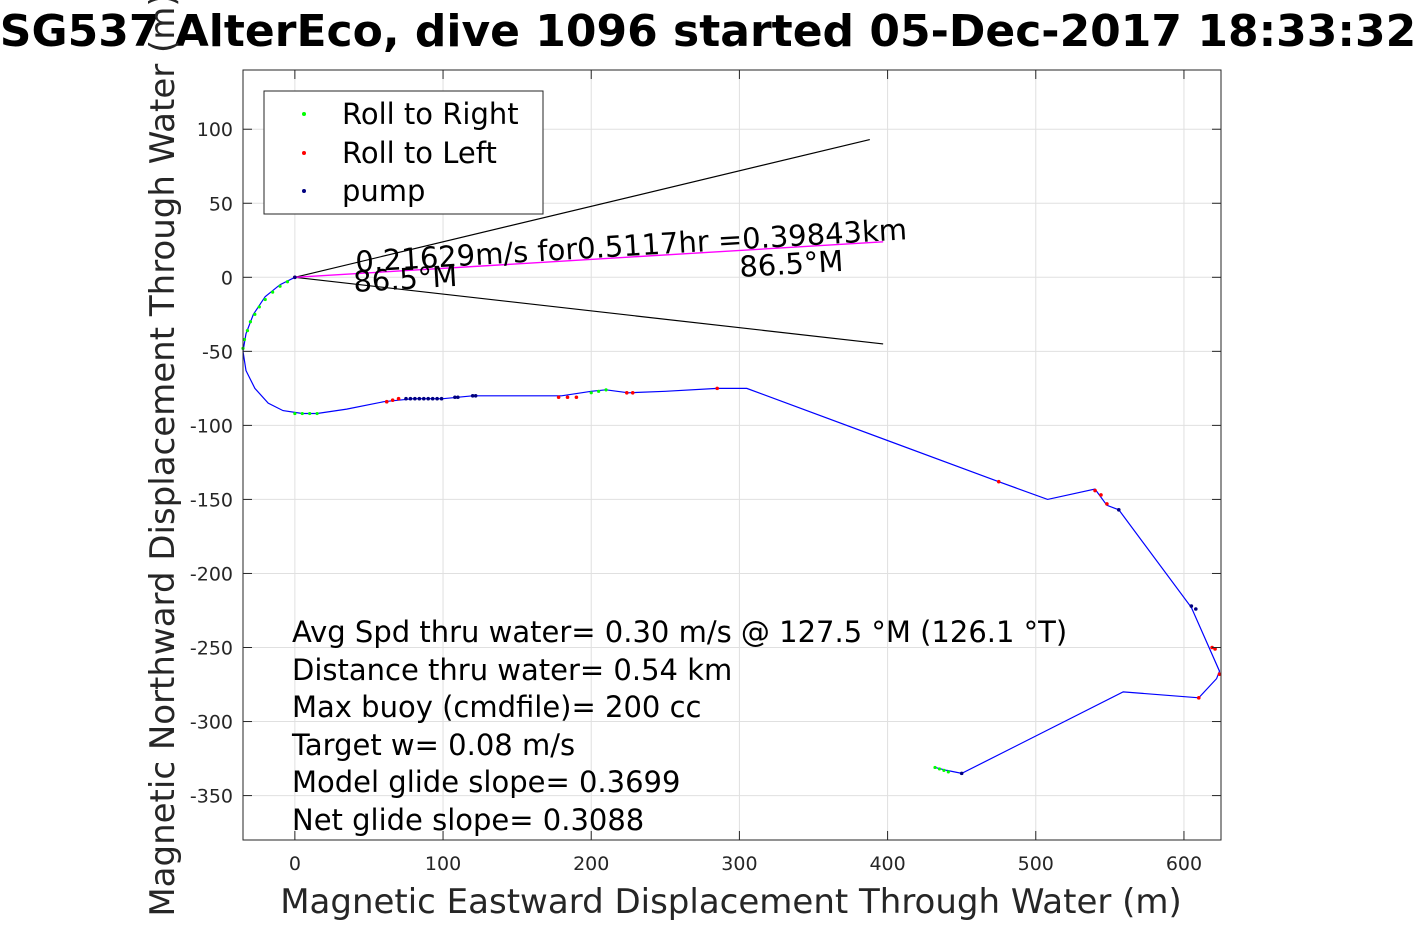 The image size is (1417, 945). Describe the element at coordinates (589, 260) in the screenshot. I see `mean-heading-line` at that location.